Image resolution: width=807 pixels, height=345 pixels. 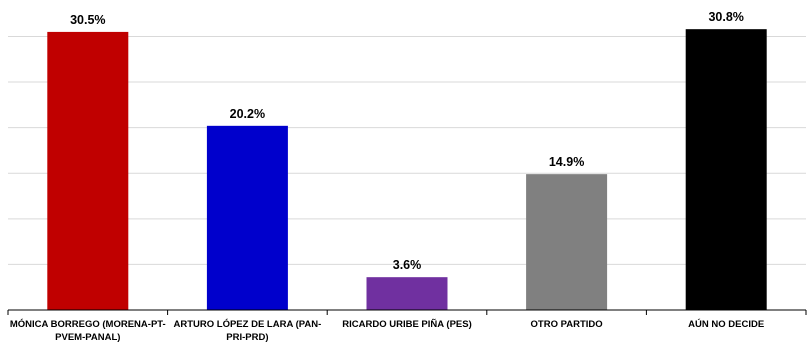 I want to click on data-label: 20.2%, so click(x=247, y=113).